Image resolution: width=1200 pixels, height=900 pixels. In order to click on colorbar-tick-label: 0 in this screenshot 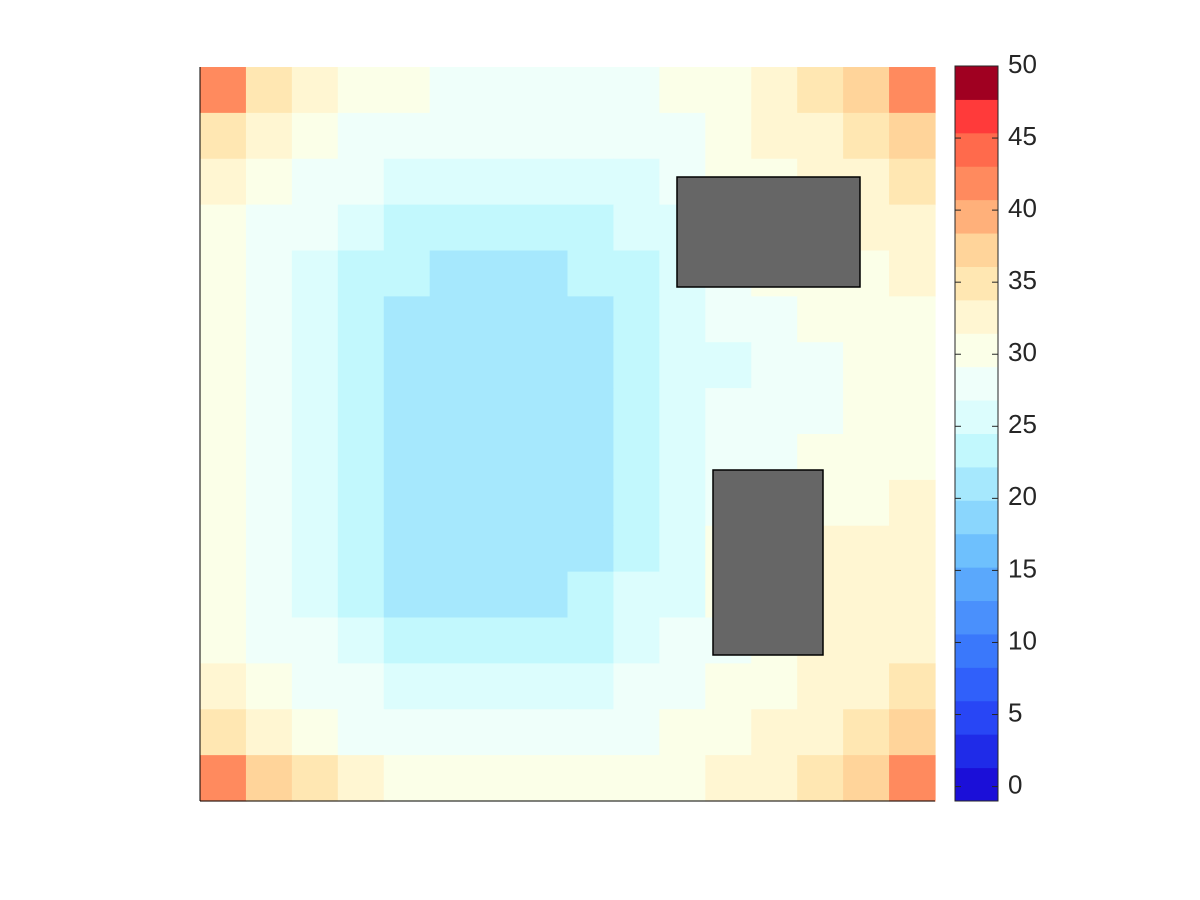, I will do `click(1015, 784)`.